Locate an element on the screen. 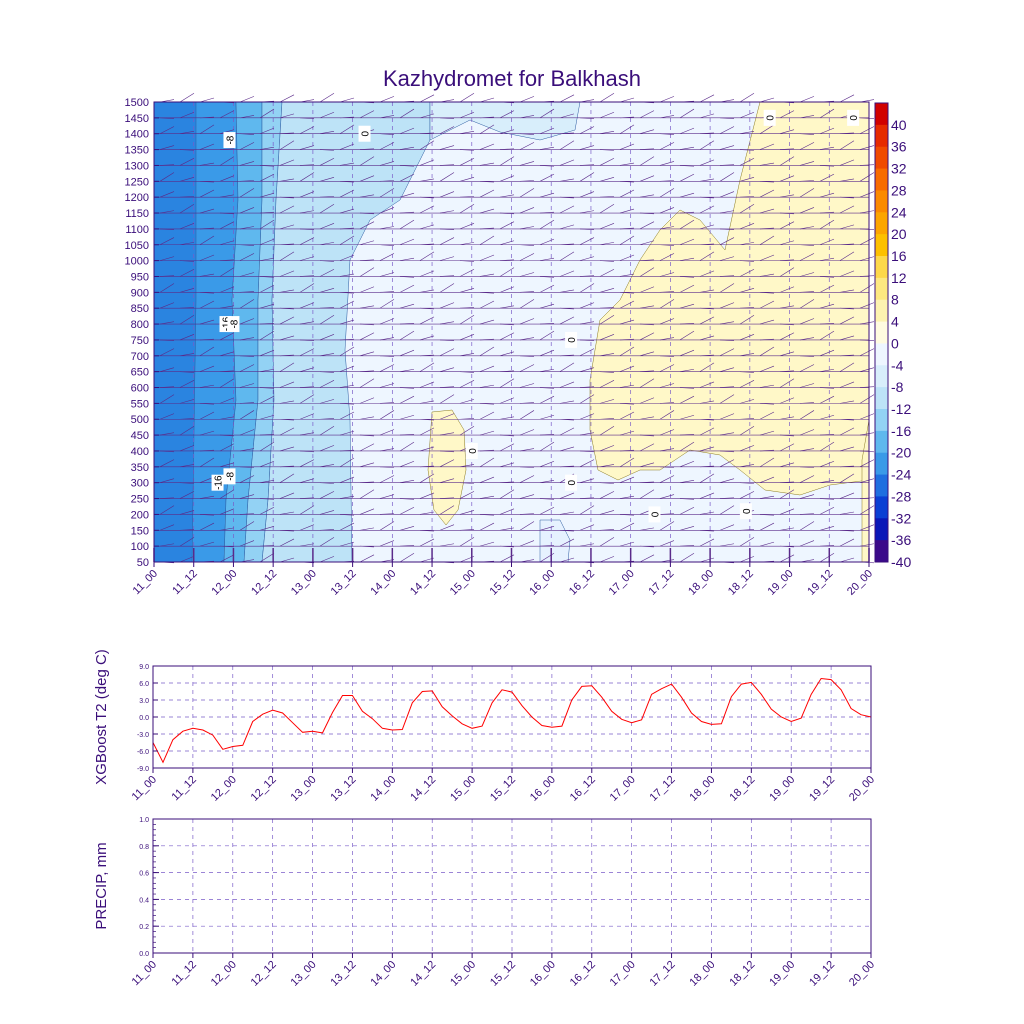  y-tick-label: -6.0 is located at coordinates (143, 752).